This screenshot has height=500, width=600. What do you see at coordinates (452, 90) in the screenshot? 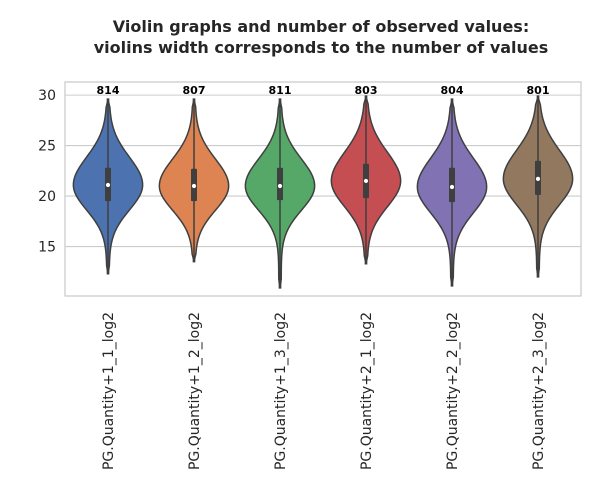
I see `count-label: 804` at bounding box center [452, 90].